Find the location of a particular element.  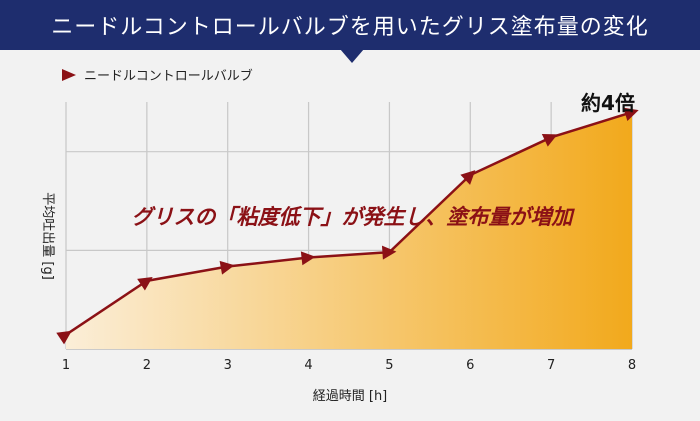

header-banner: ニードルコントロールバルブを用いたグリス塗布量の変化 is located at coordinates (350, 25).